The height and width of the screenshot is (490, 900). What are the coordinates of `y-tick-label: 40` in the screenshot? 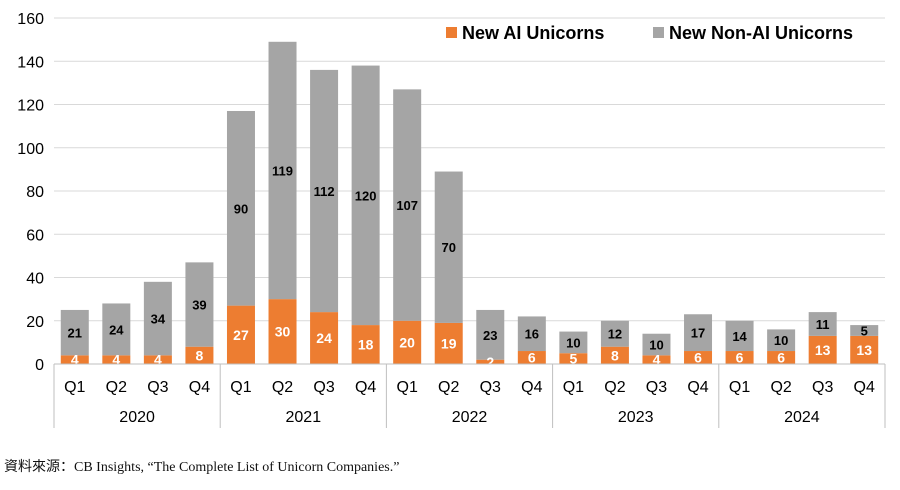 It's located at (35, 279).